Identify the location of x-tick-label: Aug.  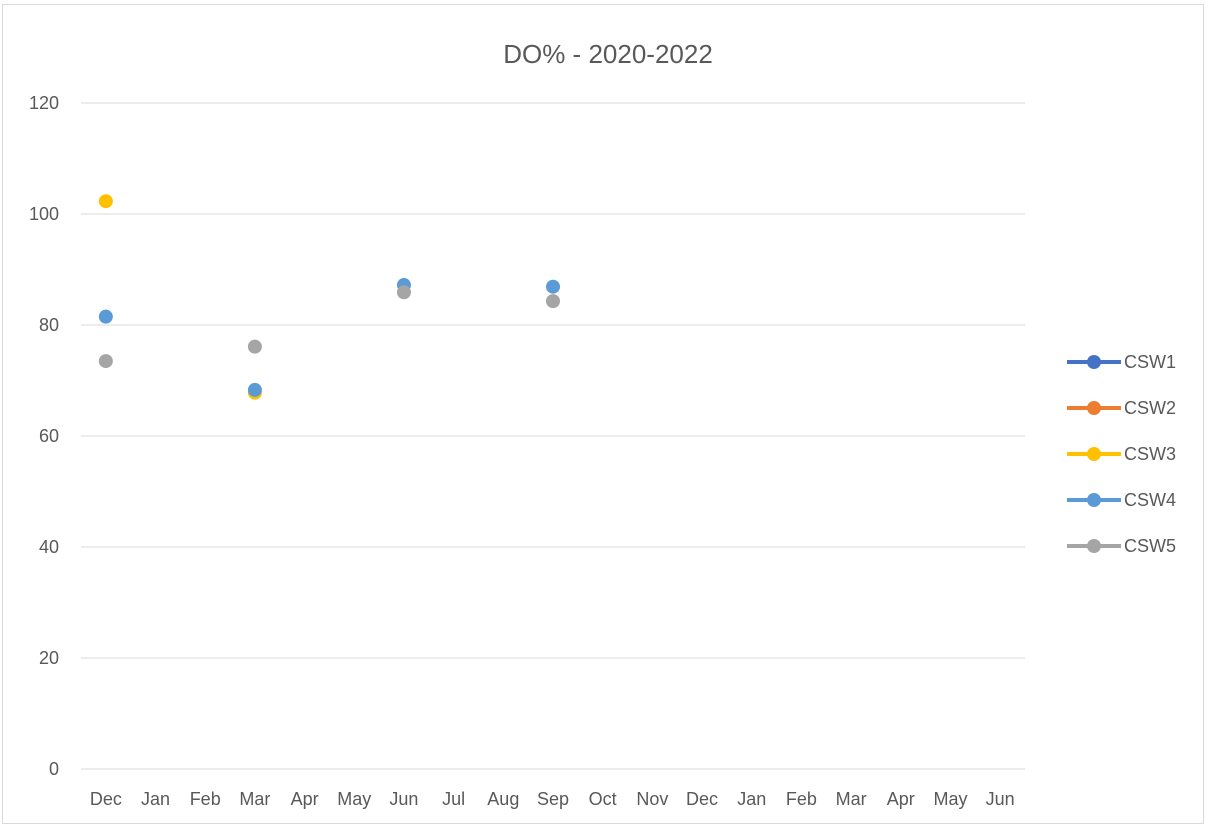
(503, 799).